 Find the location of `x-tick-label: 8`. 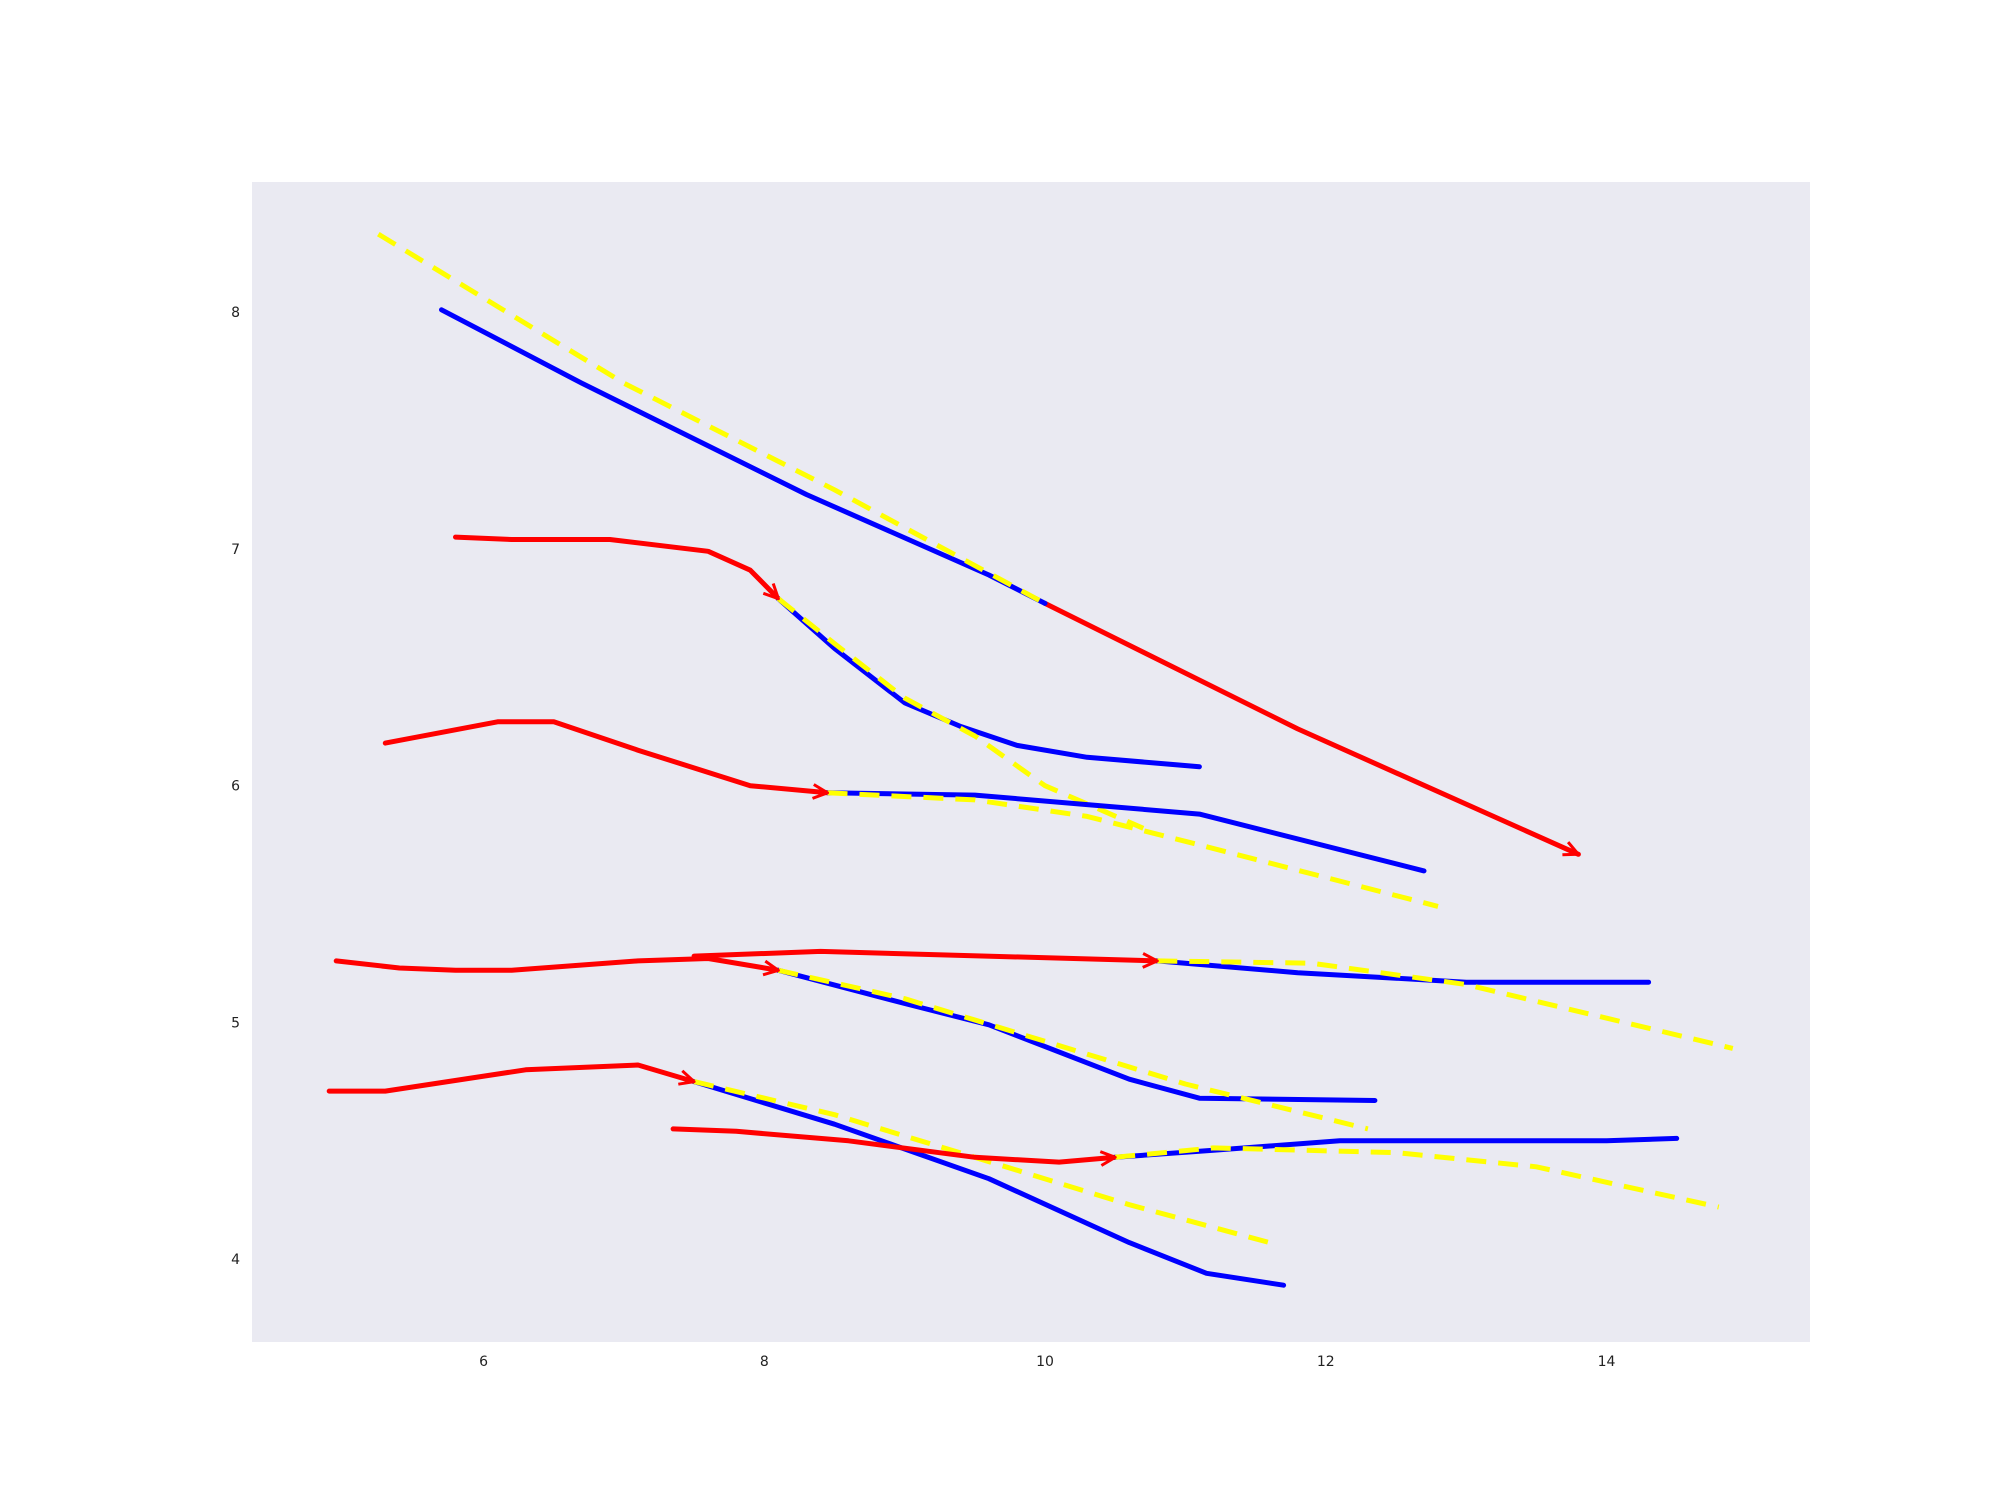

x-tick-label: 8 is located at coordinates (764, 1362).